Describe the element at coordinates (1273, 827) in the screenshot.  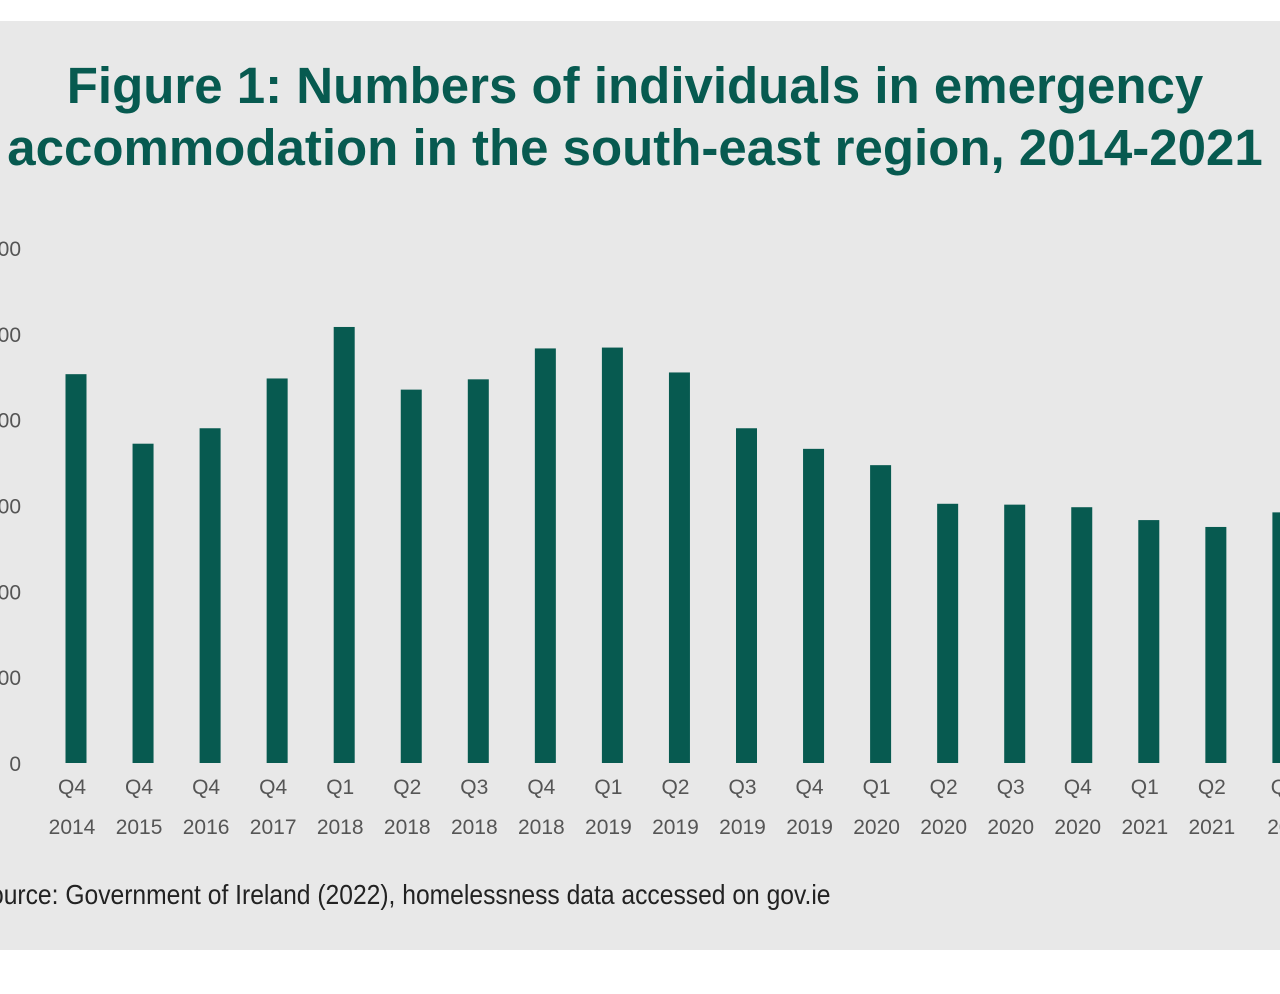
I see `x-tick-label-year: 20` at that location.